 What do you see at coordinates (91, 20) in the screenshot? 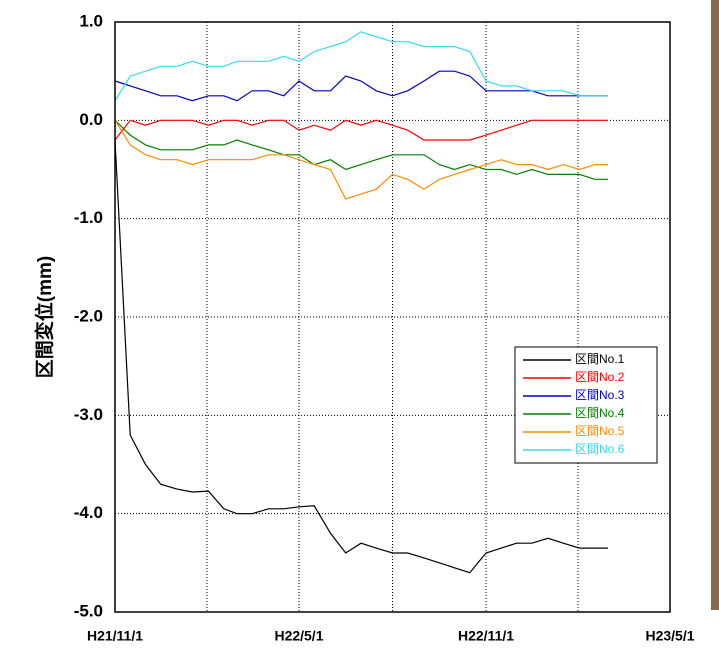
I see `y-tick-label: 1.0` at bounding box center [91, 20].